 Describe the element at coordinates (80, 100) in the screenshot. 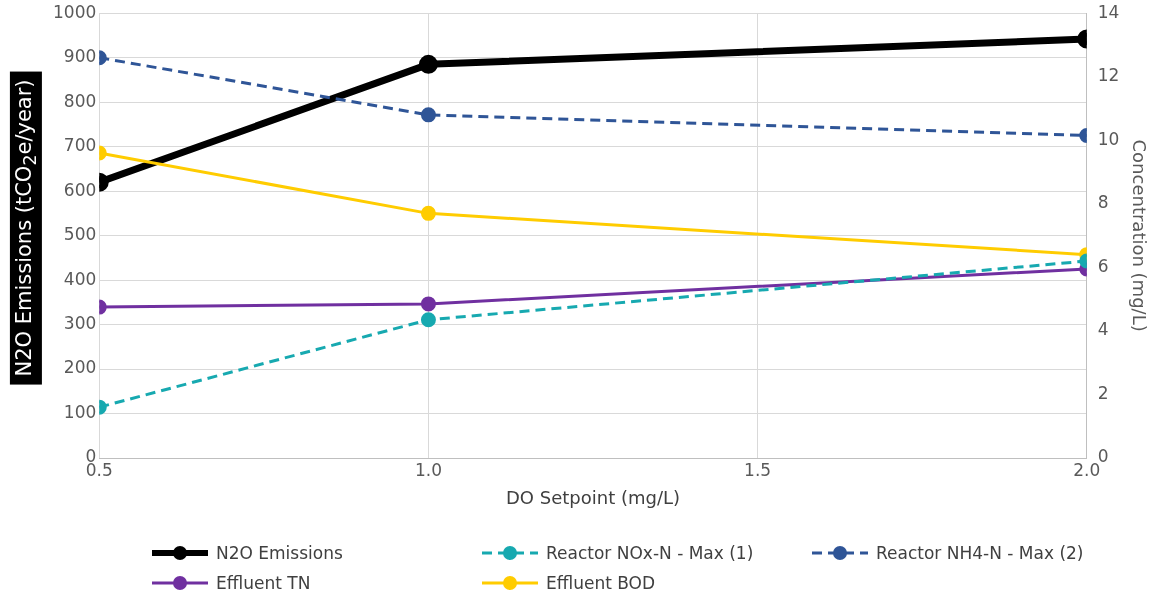

I see `y-tick-label: 800` at that location.